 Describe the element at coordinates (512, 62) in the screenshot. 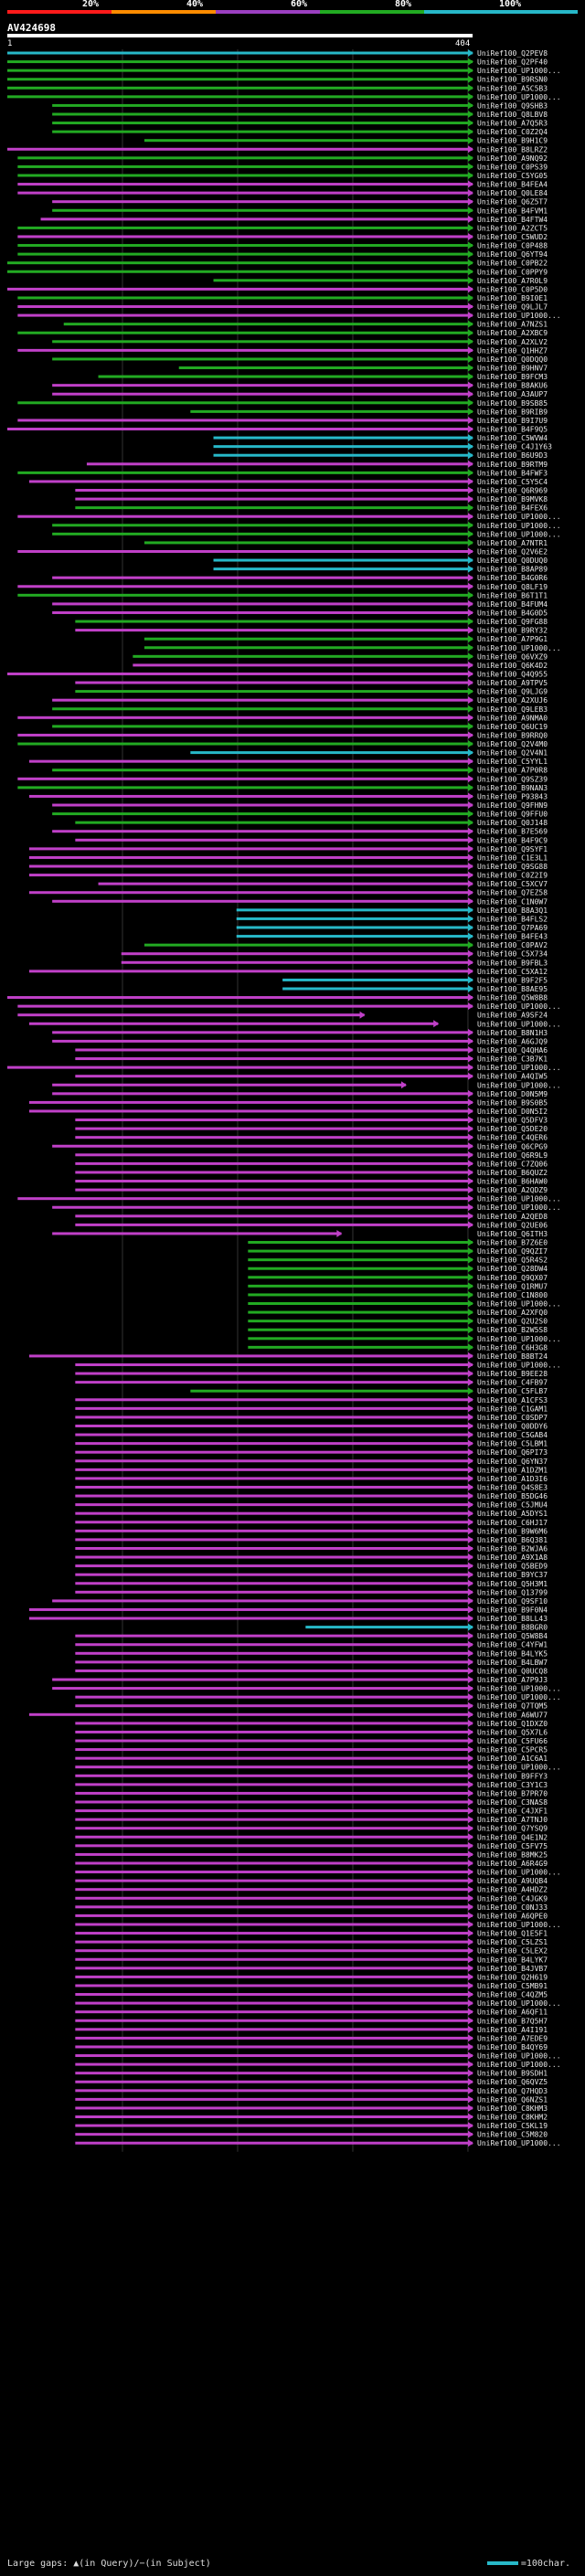

I see `hit-label: UniRef100_Q2PF40` at that location.